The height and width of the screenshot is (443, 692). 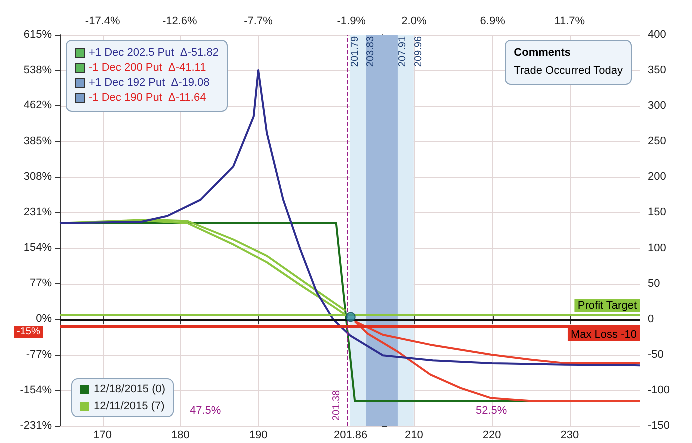 What do you see at coordinates (657, 35) in the screenshot?
I see `y-tick-label: 400` at bounding box center [657, 35].